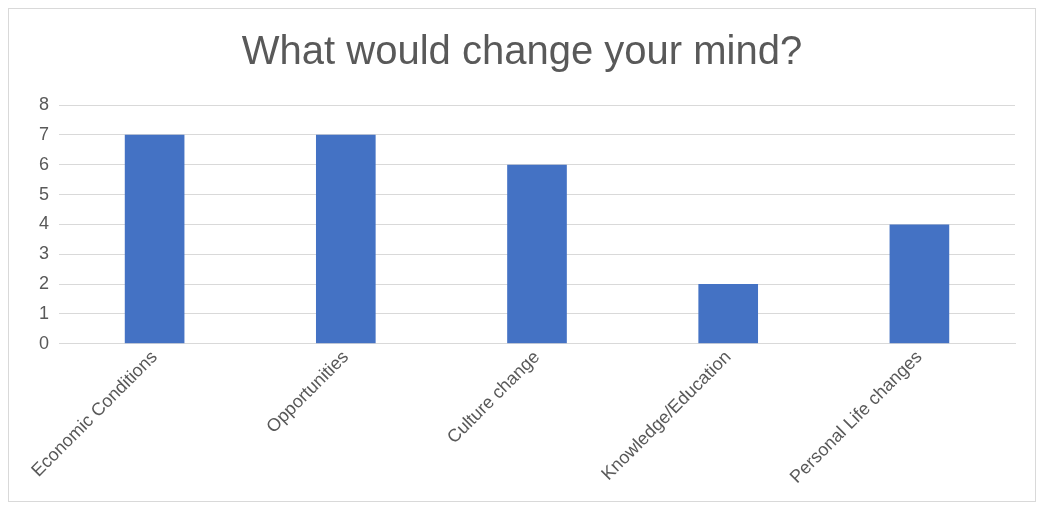 This screenshot has width=1044, height=510. I want to click on y-tick-label: 0, so click(44, 342).